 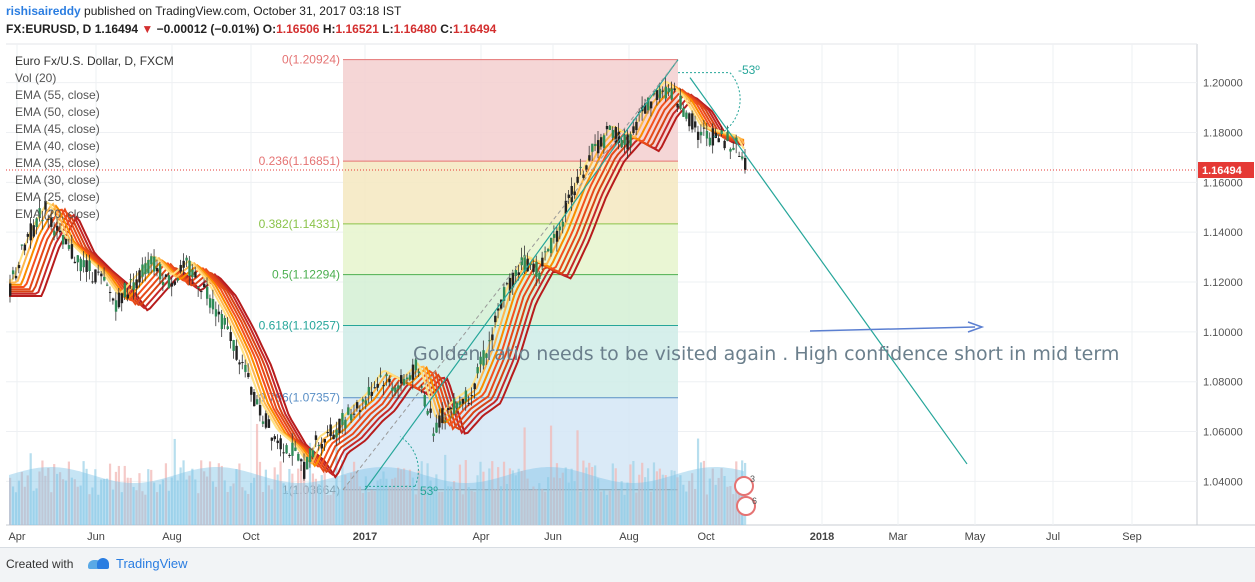 What do you see at coordinates (1223, 383) in the screenshot?
I see `y-tick-label: 1.08000` at bounding box center [1223, 383].